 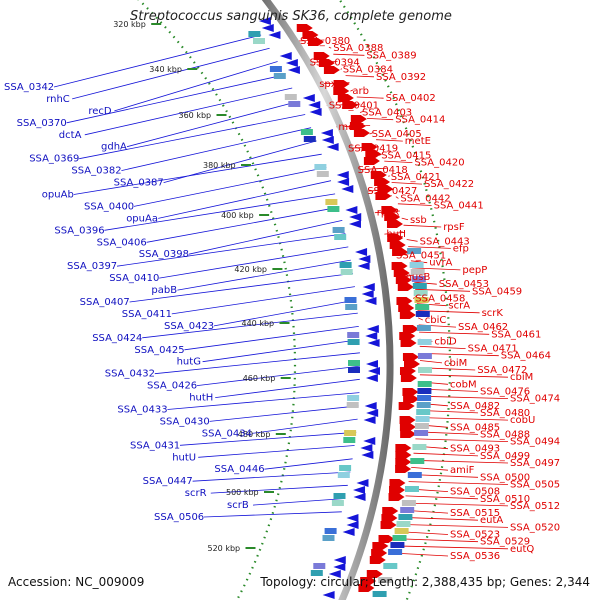 I want to click on kbp-tick-label: 360 kbp, so click(x=195, y=115).